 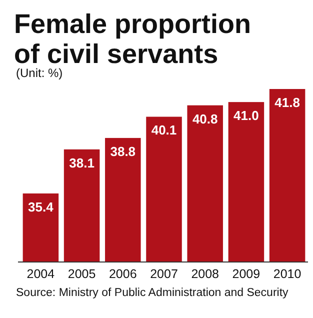 I want to click on x-tick-label: 2007, so click(x=164, y=274).